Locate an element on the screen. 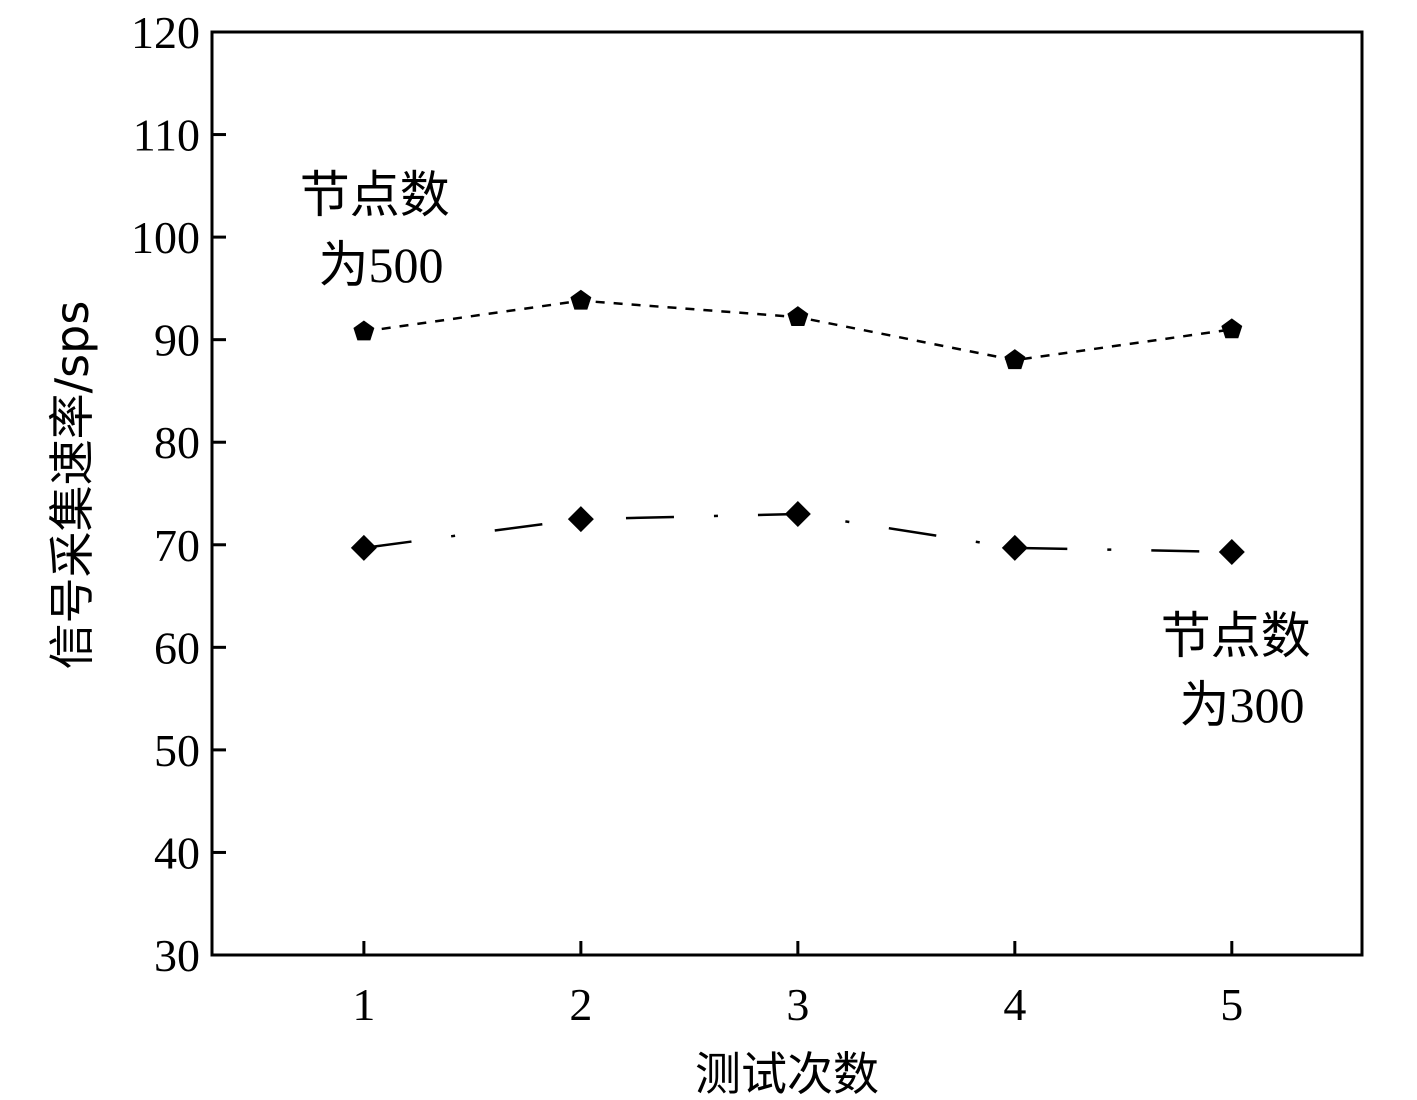 This screenshot has width=1417, height=1100. annotation-500-line2: 为500 is located at coordinates (381, 265).